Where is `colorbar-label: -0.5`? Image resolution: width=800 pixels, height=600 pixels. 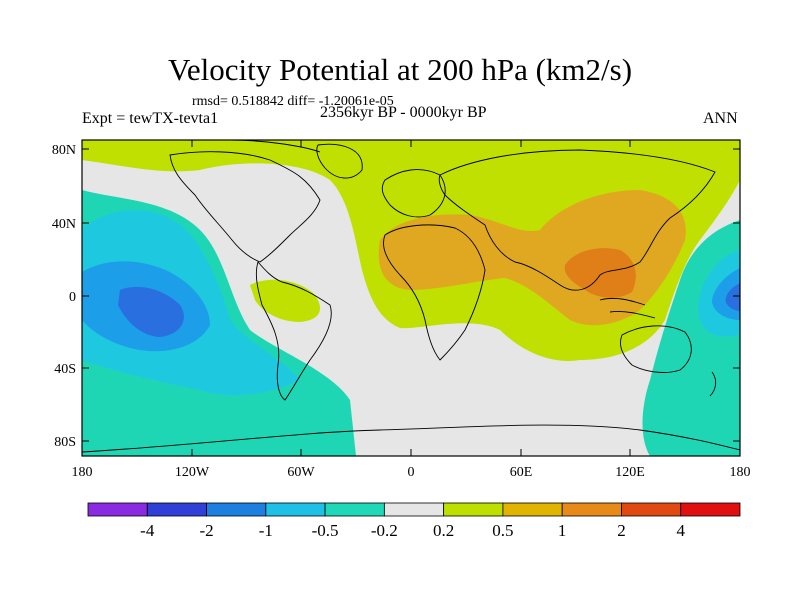
colorbar-label: -0.5 is located at coordinates (325, 530).